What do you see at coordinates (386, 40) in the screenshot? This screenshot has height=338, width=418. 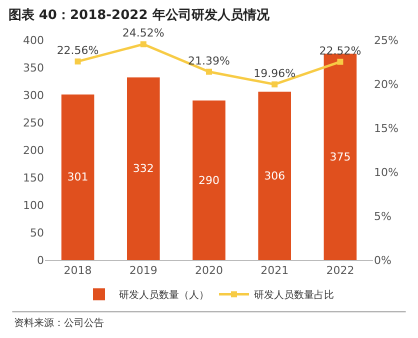 I see `y2-tick-label: 25%` at bounding box center [386, 40].